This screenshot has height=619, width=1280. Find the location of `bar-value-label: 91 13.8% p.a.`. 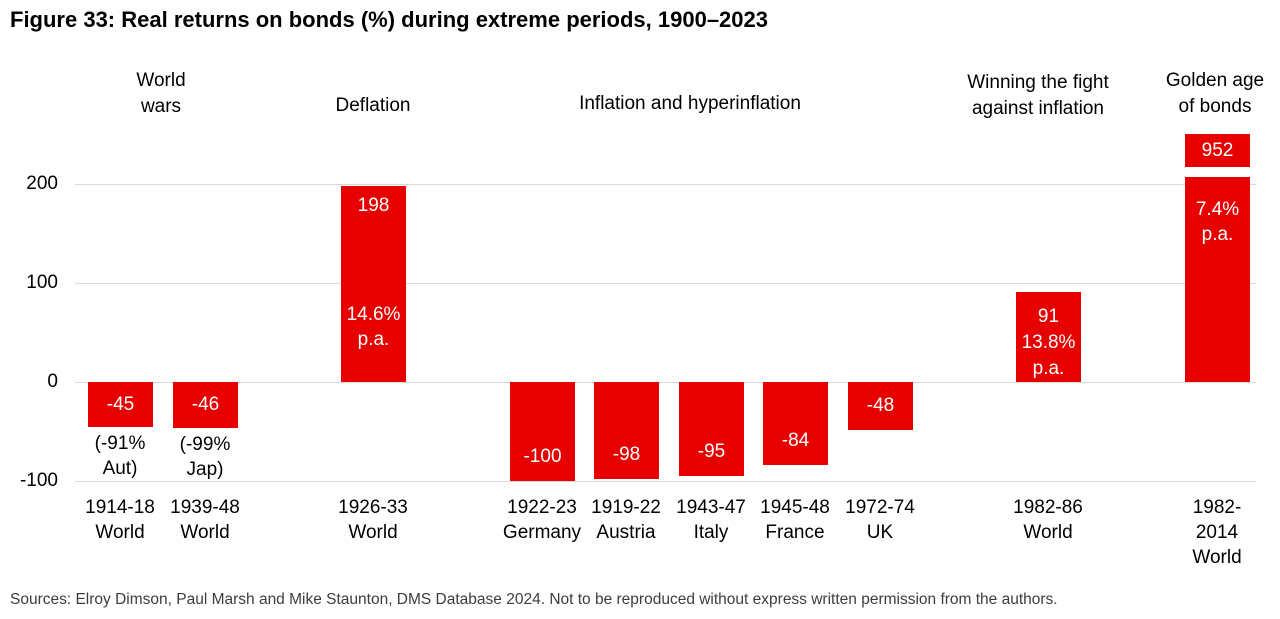

bar-value-label: 91 13.8% p.a. is located at coordinates (1048, 343).